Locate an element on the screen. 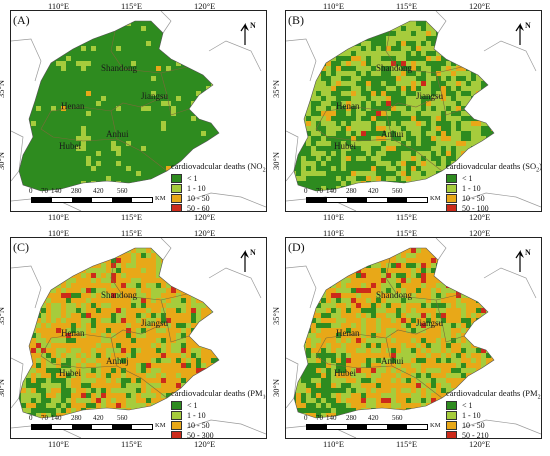  longitude-tick-label: 115°E is located at coordinates (407, 217).